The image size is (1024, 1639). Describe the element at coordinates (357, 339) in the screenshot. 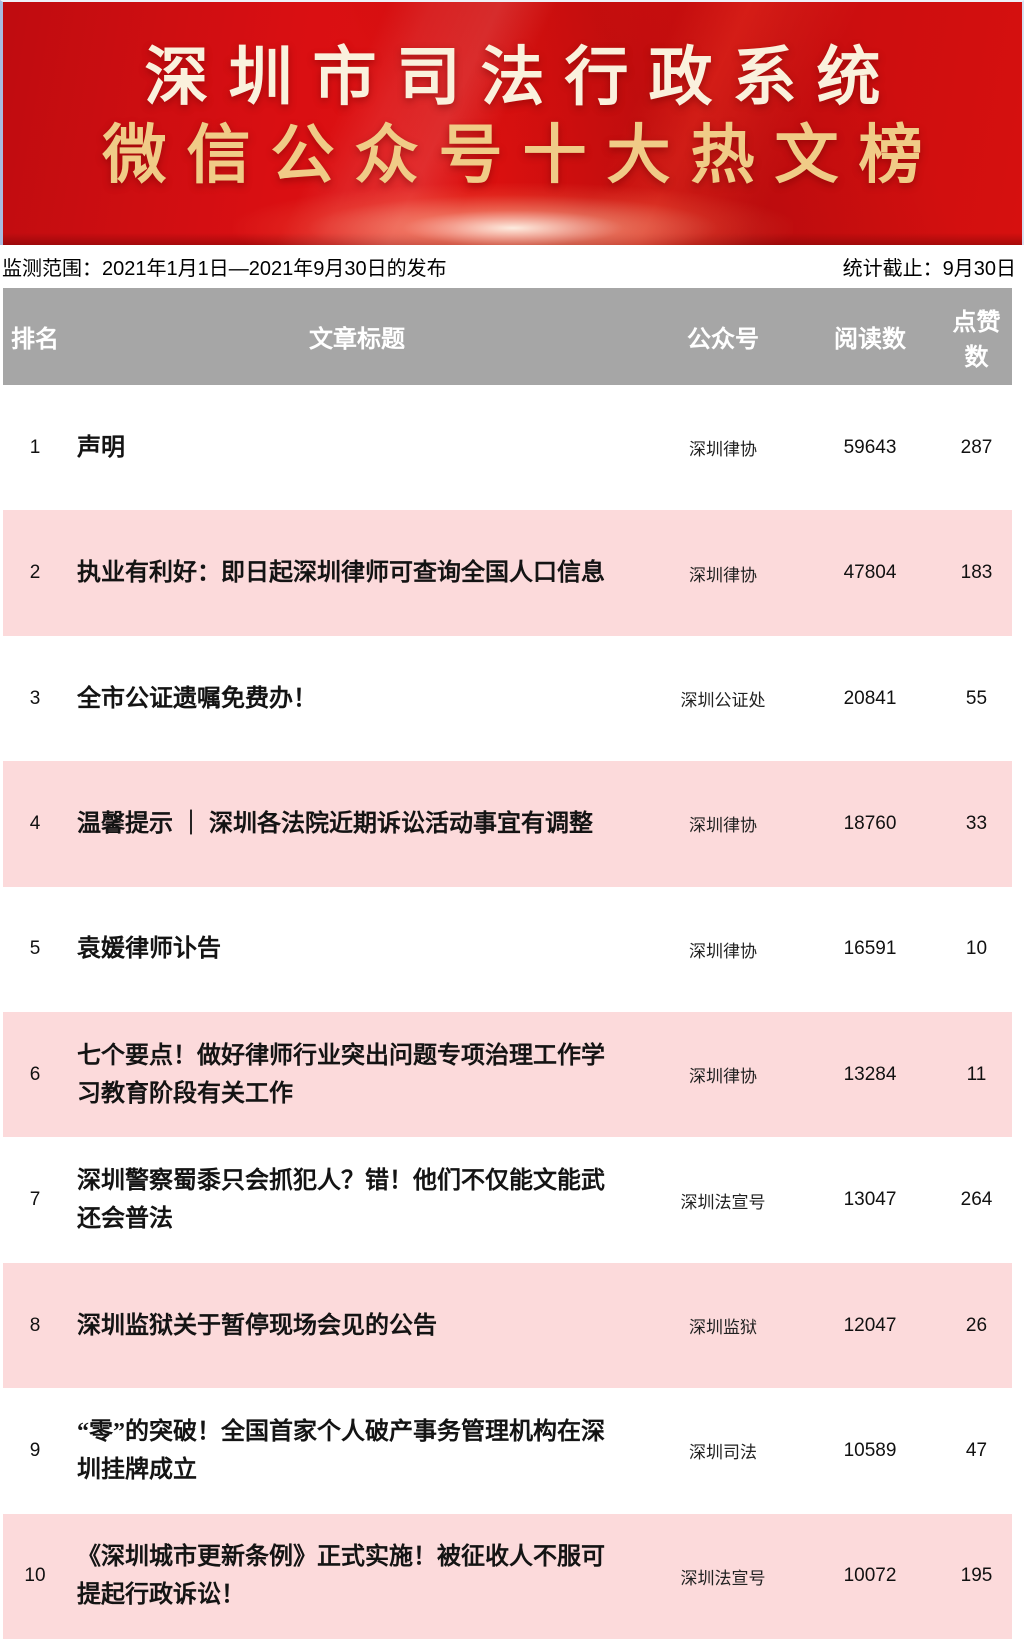

I see `header-title: 文章标题` at that location.